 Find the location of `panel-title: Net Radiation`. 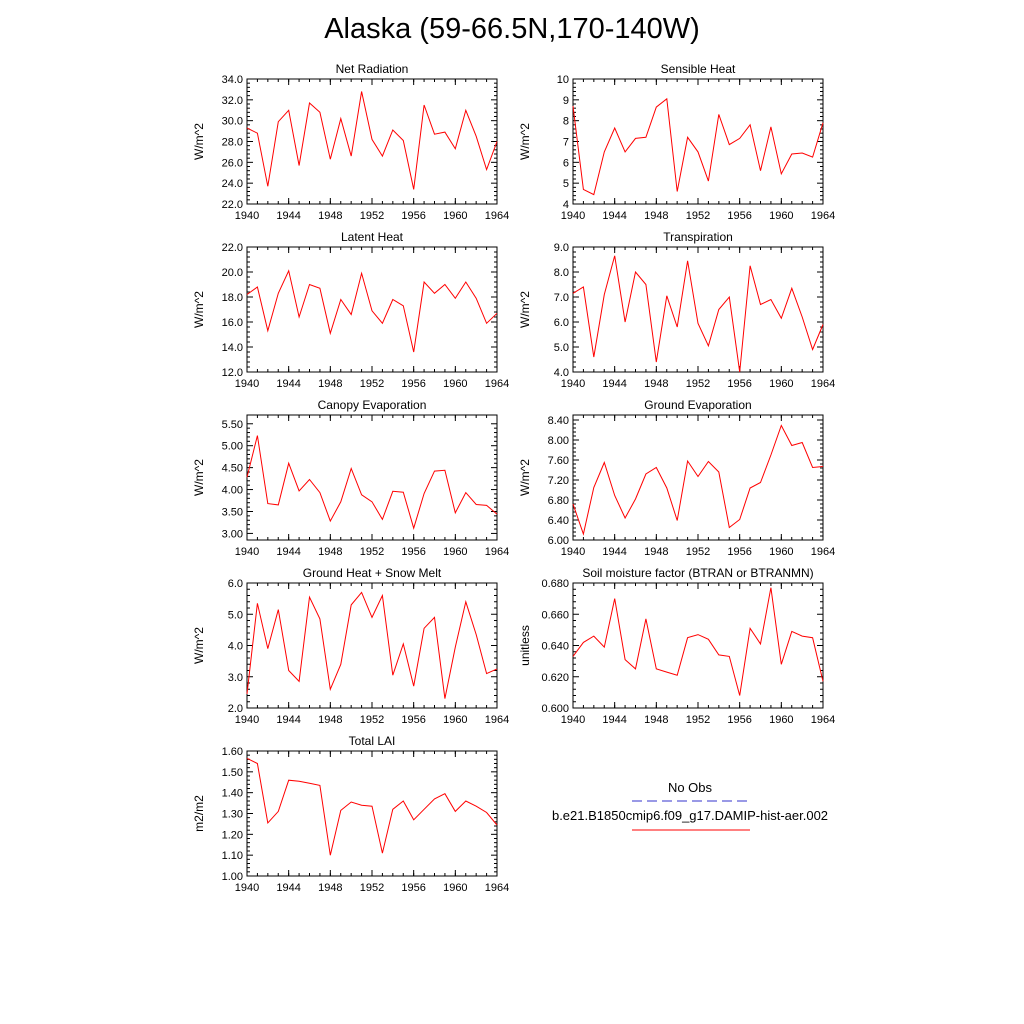

panel-title: Net Radiation is located at coordinates (372, 69).